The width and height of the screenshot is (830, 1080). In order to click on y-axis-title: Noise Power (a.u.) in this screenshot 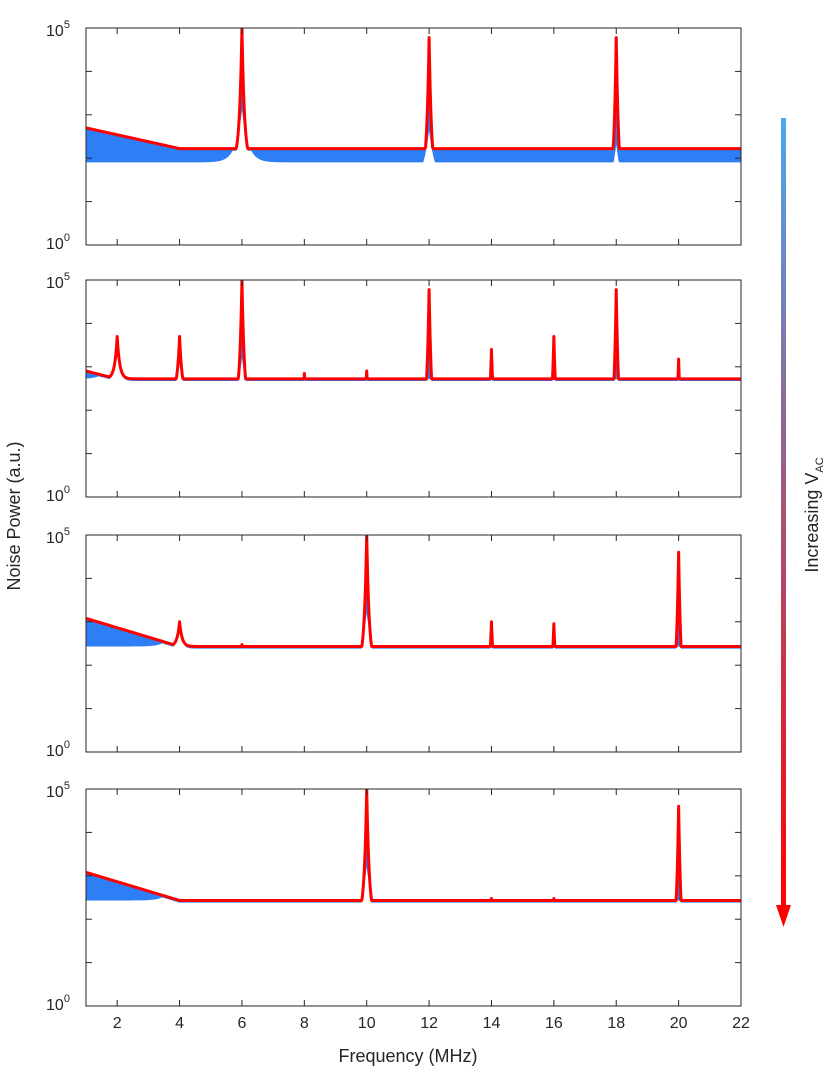, I will do `click(14, 515)`.